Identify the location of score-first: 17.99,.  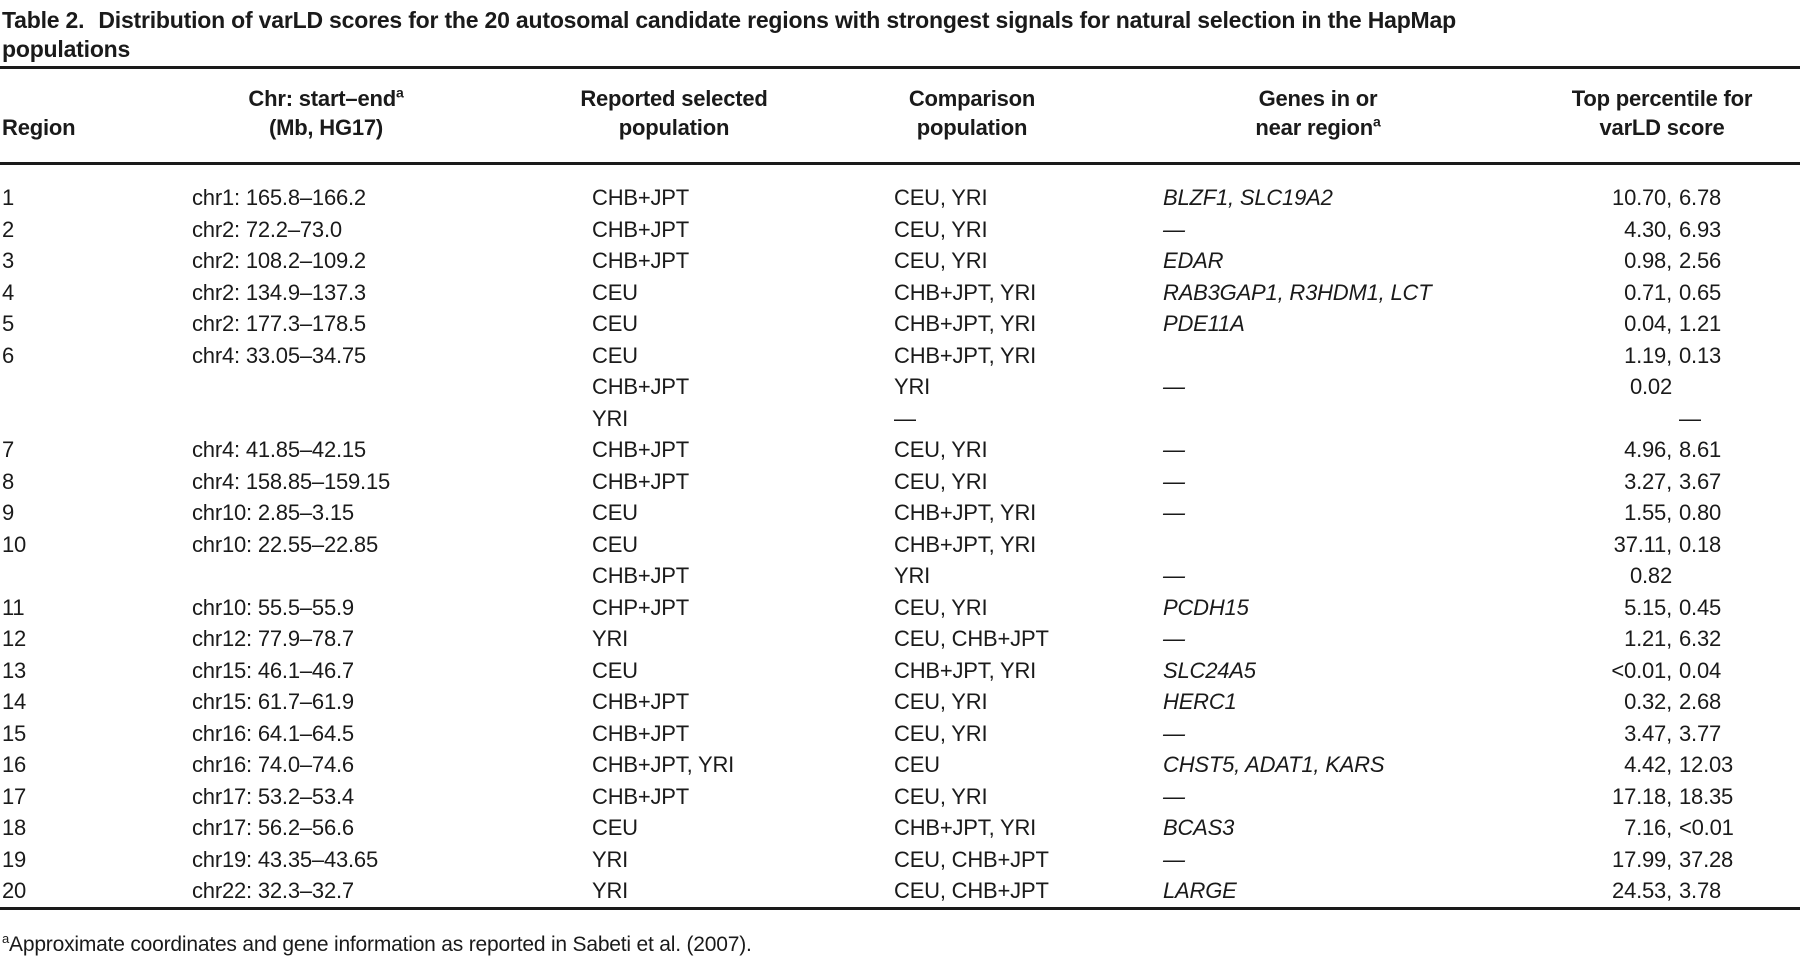
(1642, 859).